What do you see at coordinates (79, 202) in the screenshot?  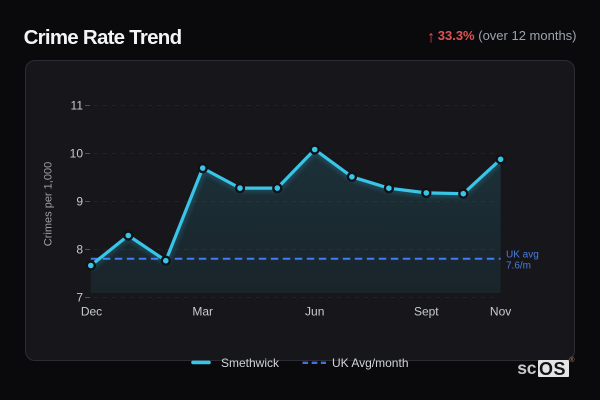 I see `svg-text: 9` at bounding box center [79, 202].